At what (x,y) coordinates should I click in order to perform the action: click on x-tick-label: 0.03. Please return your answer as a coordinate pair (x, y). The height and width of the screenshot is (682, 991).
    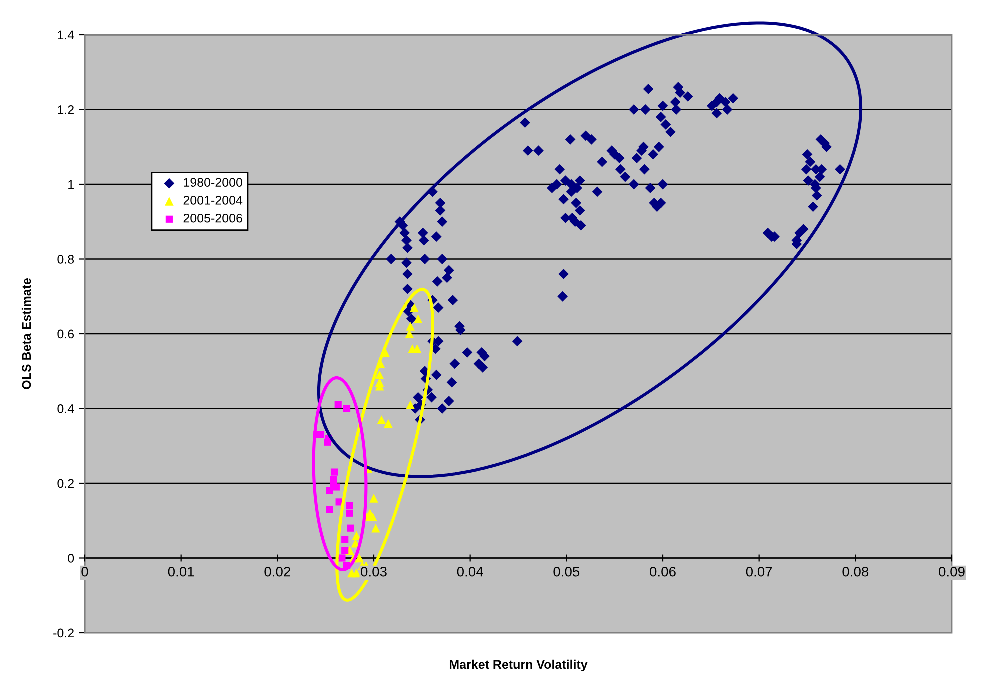
    Looking at the image, I should click on (374, 571).